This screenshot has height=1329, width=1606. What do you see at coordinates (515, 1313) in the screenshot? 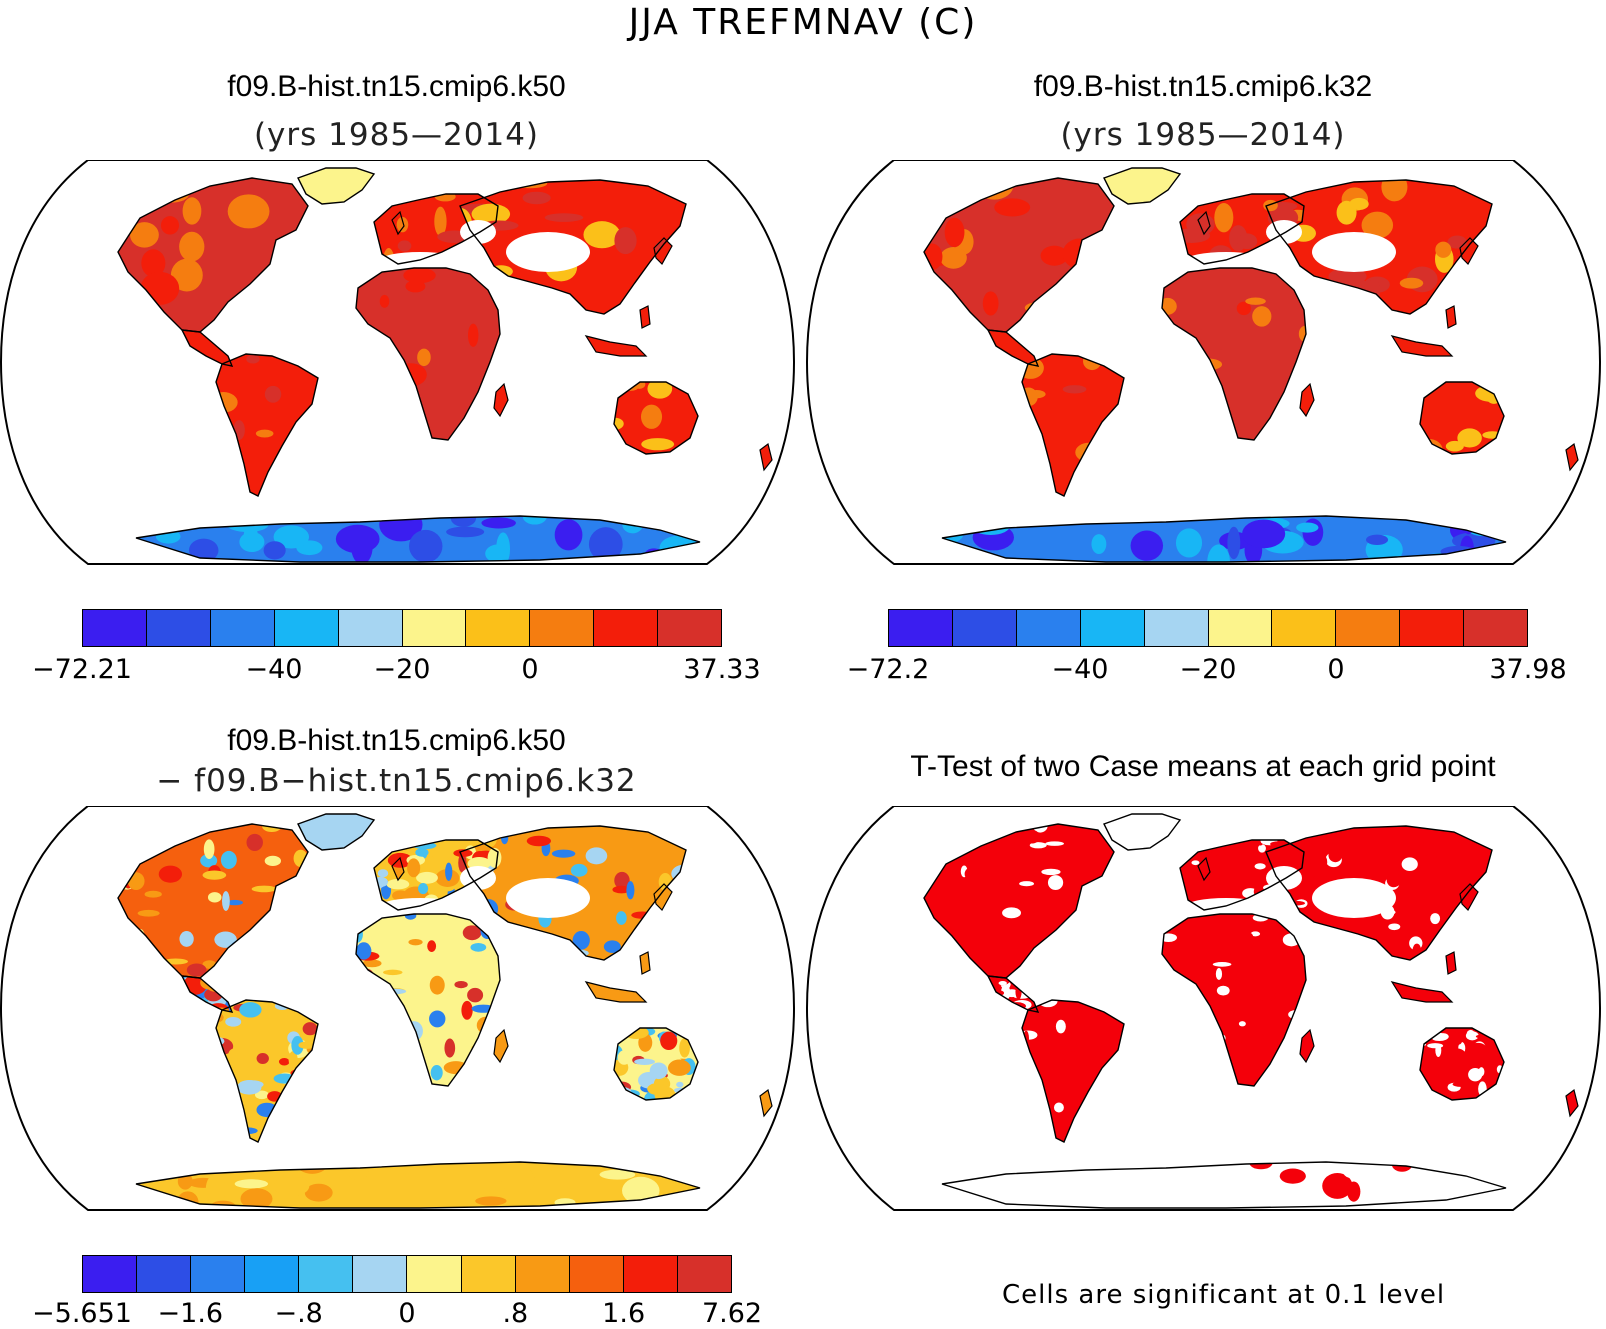
I see `colorbar-tick-label: .8` at bounding box center [515, 1313].